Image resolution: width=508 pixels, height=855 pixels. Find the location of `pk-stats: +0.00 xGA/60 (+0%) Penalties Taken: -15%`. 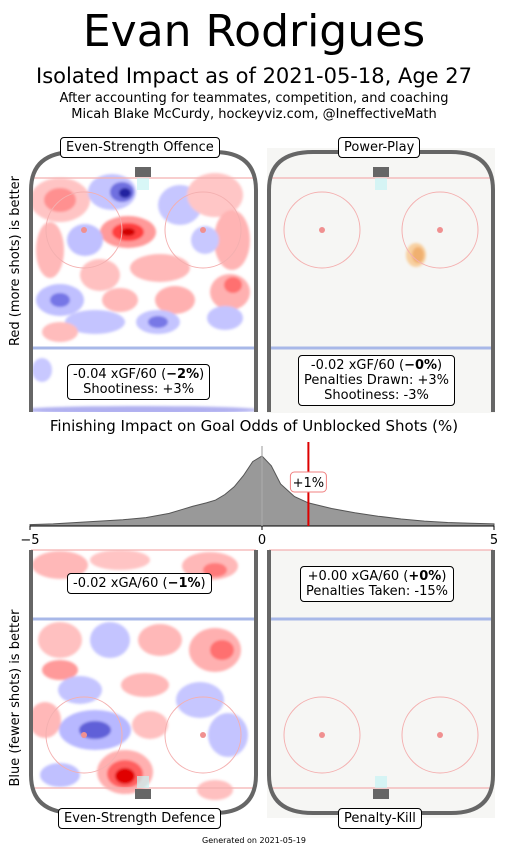

pk-stats: +0.00 xGA/60 (+0%) Penalties Taken: -15% is located at coordinates (377, 584).